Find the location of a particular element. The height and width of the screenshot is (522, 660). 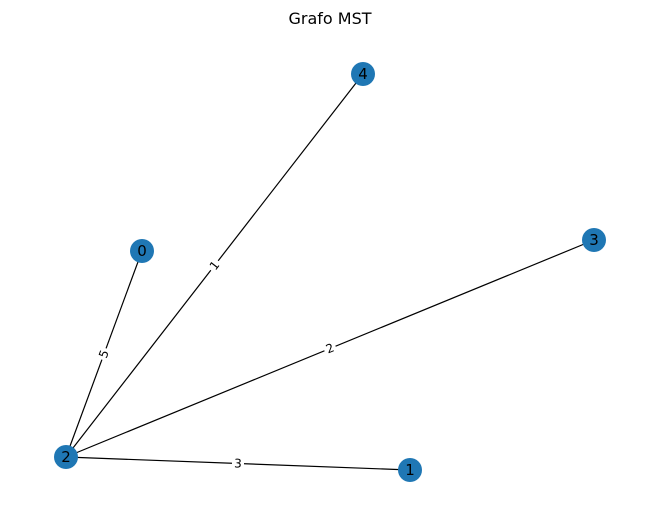

node-label-4: 4 is located at coordinates (363, 74).